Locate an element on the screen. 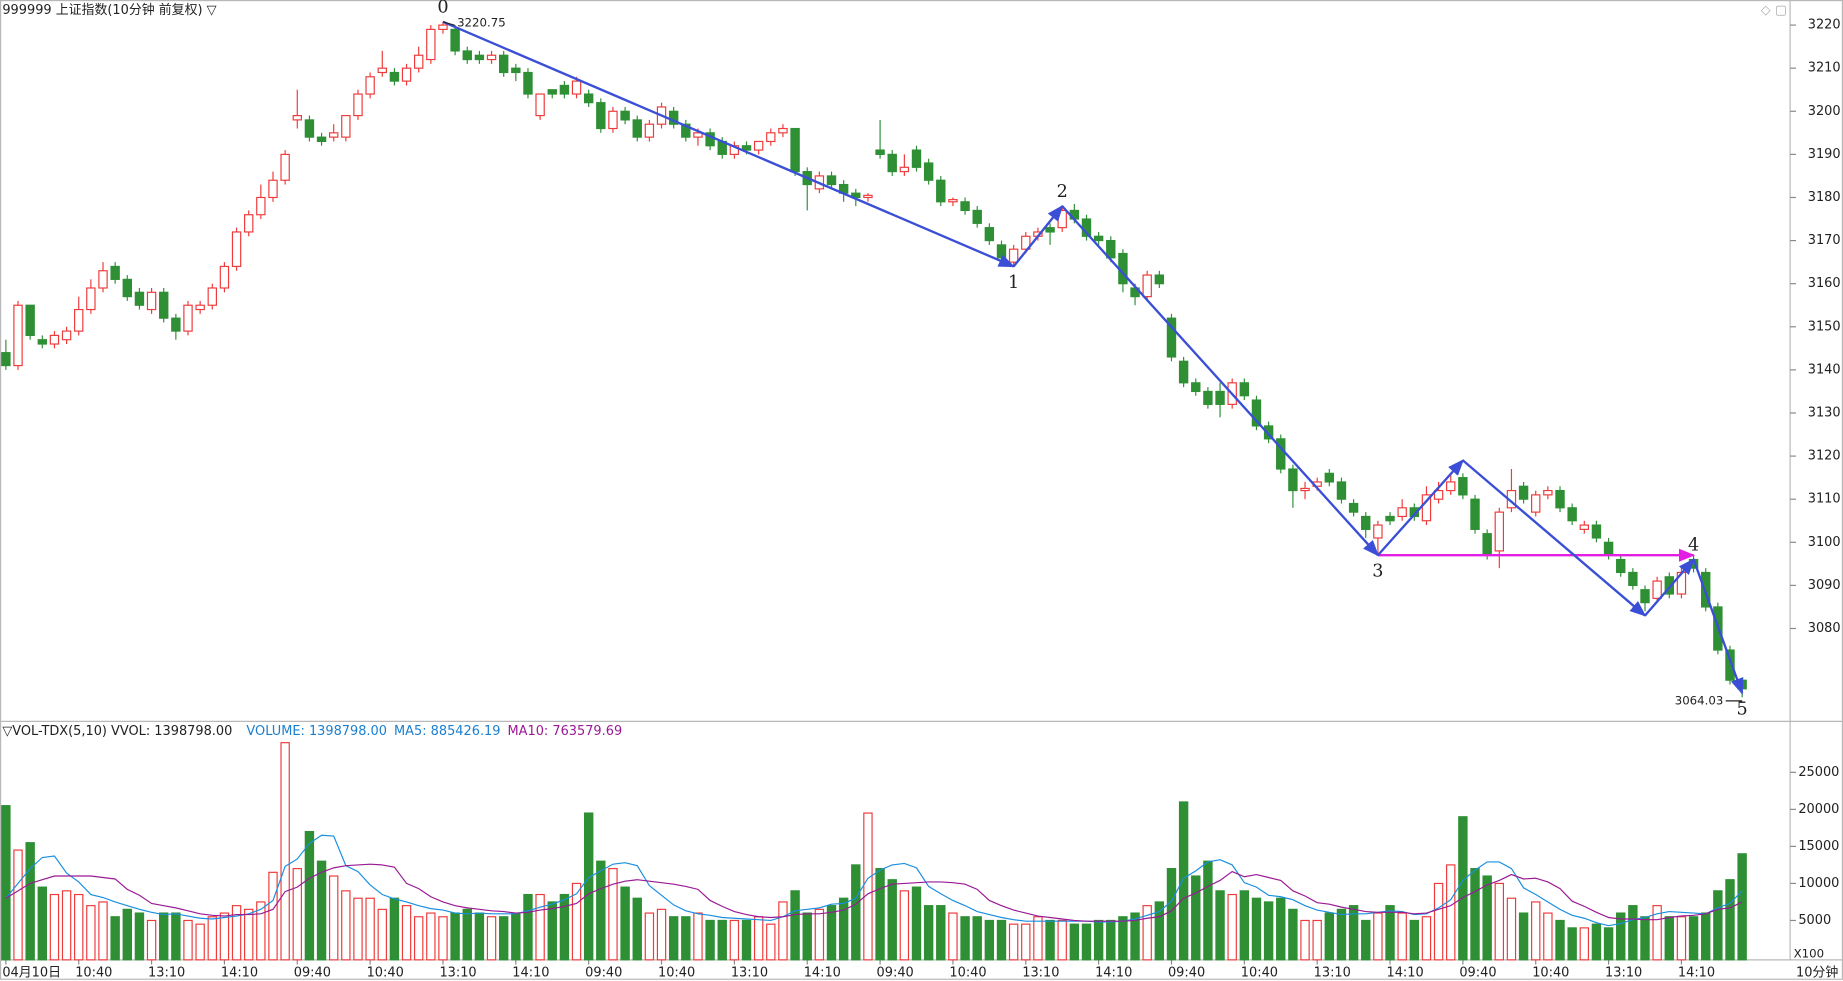 The height and width of the screenshot is (981, 1843). max-pointer is located at coordinates (448, 23).